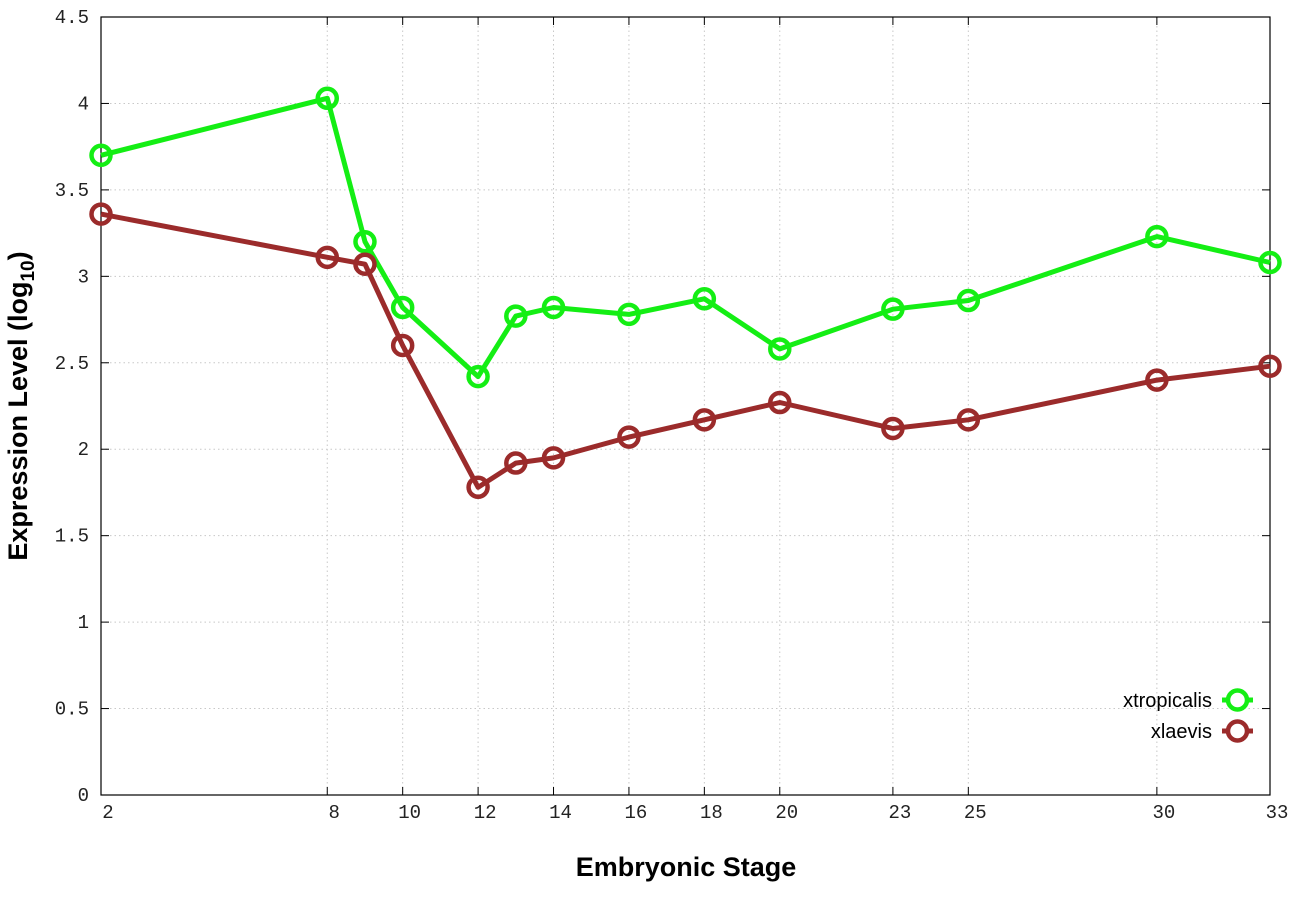 The width and height of the screenshot is (1296, 907). What do you see at coordinates (636, 813) in the screenshot?
I see `x-tick-label: 16` at bounding box center [636, 813].